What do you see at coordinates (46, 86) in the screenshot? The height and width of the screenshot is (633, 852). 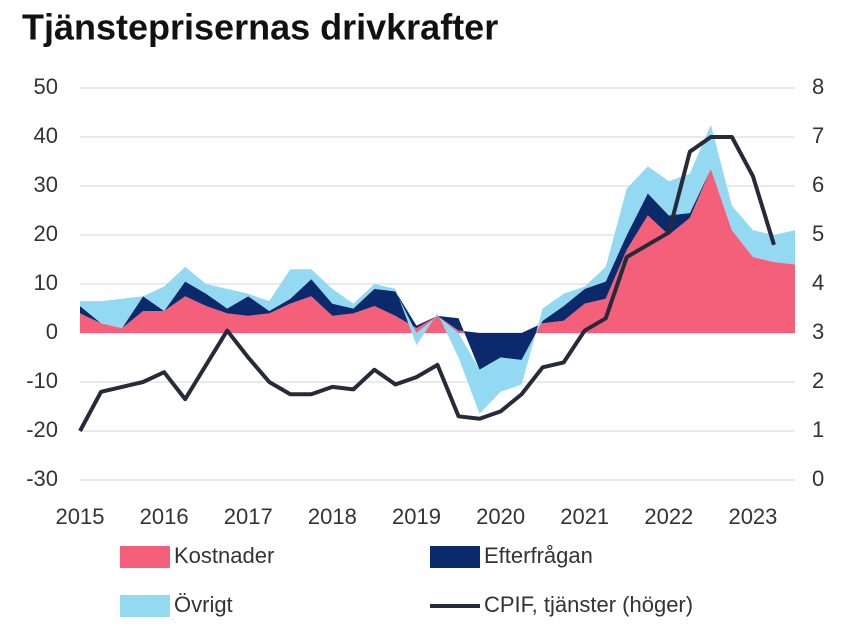 I see `y-tick-label: 50` at bounding box center [46, 86].